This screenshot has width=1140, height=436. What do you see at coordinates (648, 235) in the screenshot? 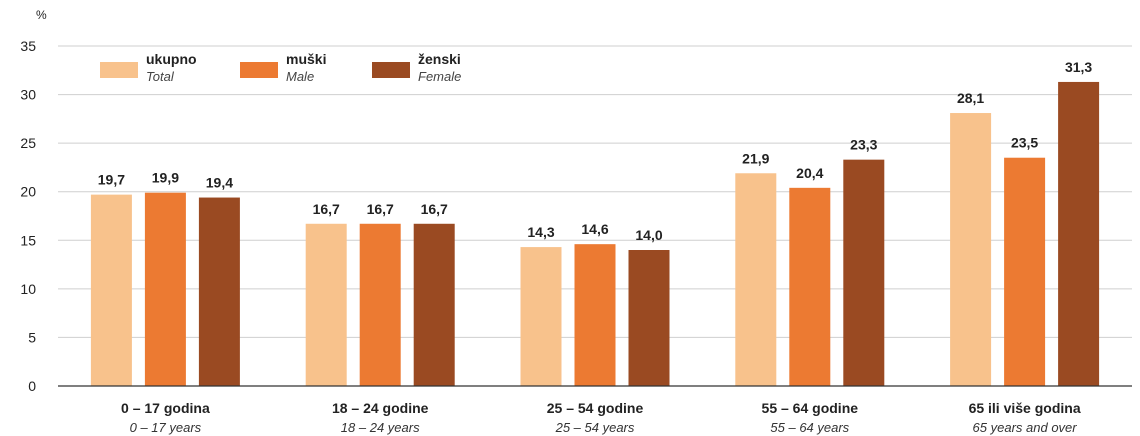
I see `data-label: 14,0` at bounding box center [648, 235].